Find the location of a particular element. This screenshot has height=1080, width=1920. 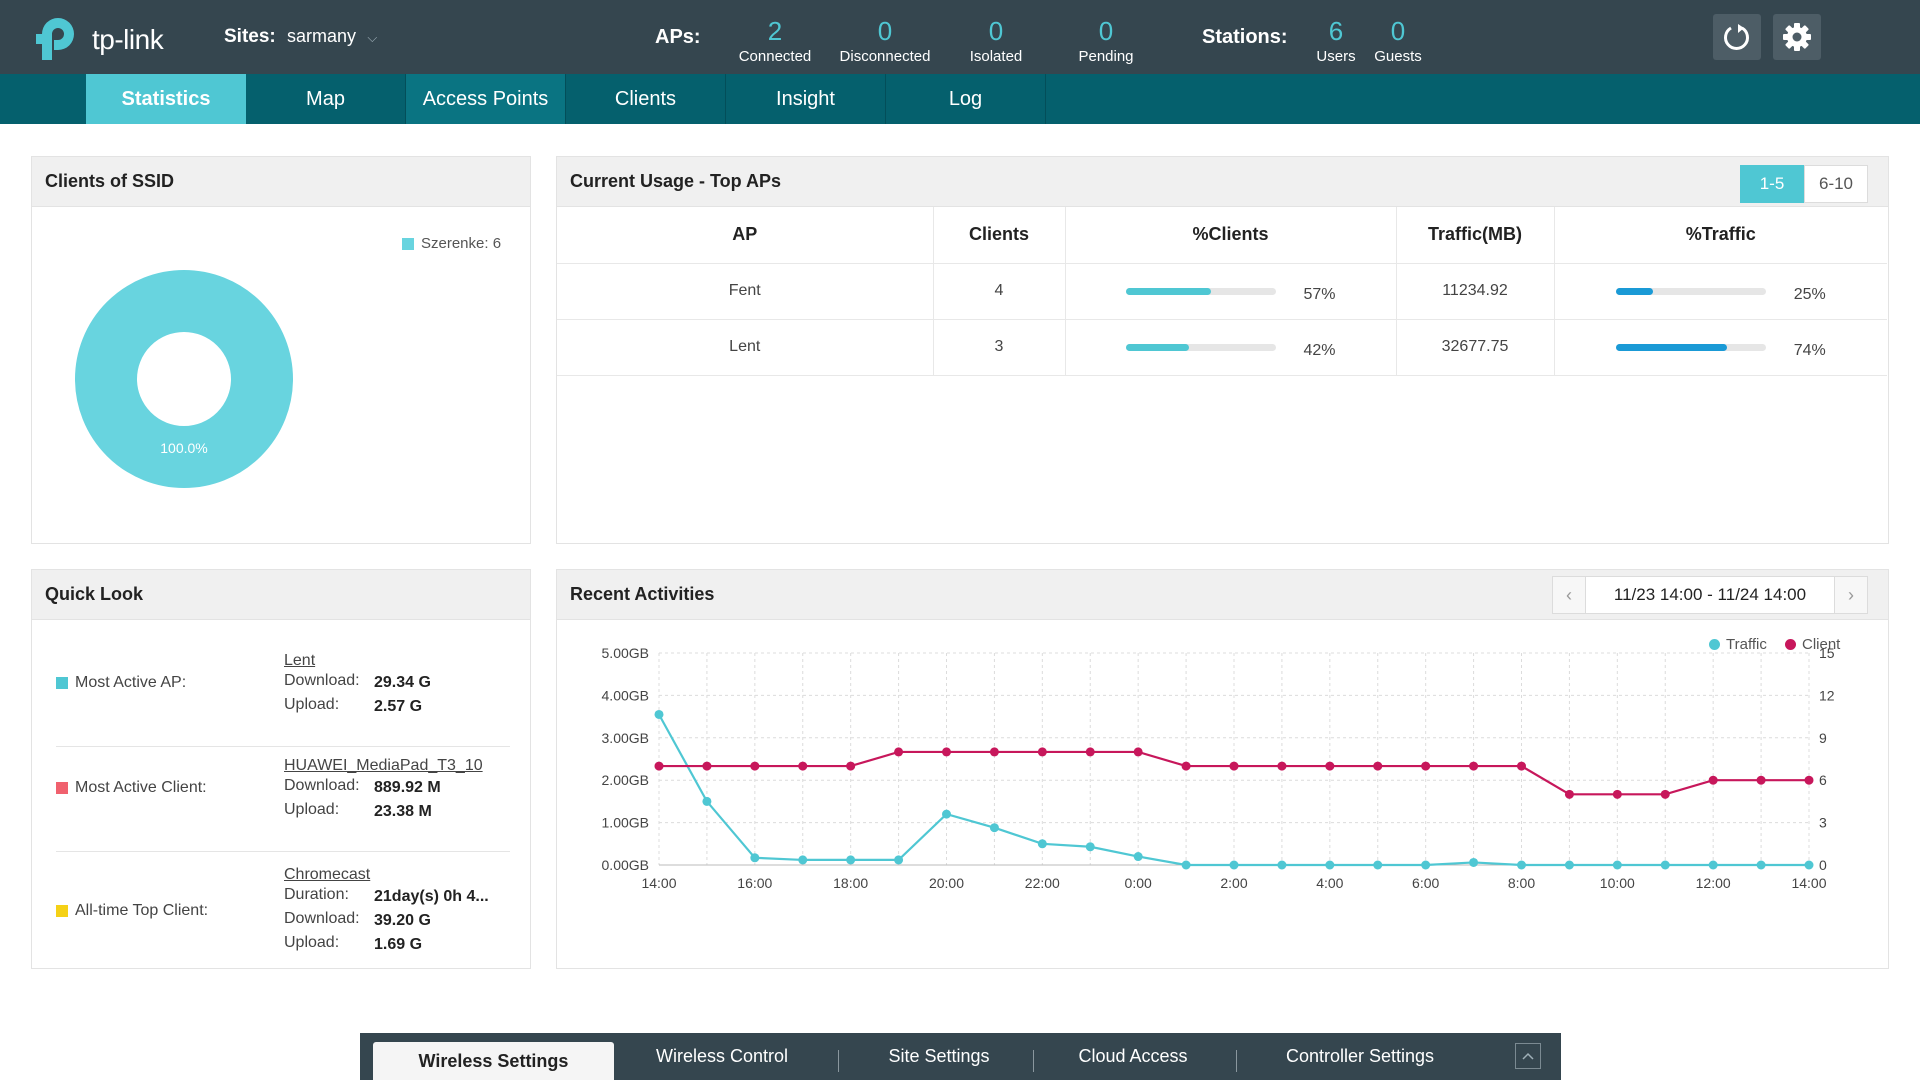

tab-statistics: Statistics is located at coordinates (166, 99).